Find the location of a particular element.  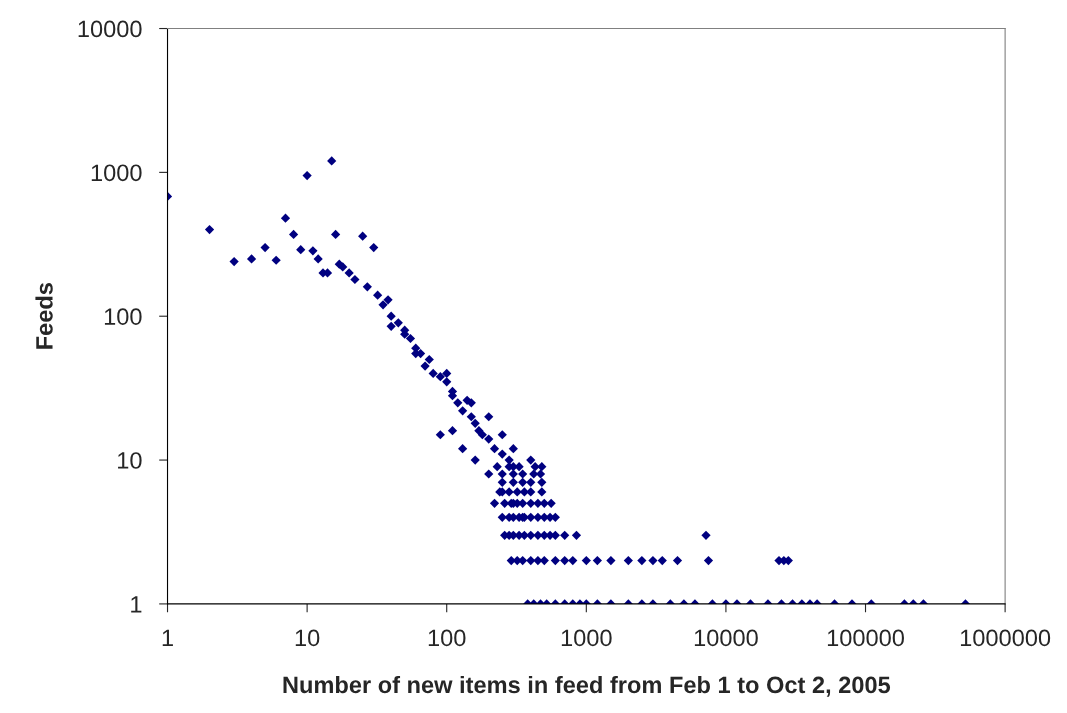

x-tick-label: 1 is located at coordinates (167, 638).